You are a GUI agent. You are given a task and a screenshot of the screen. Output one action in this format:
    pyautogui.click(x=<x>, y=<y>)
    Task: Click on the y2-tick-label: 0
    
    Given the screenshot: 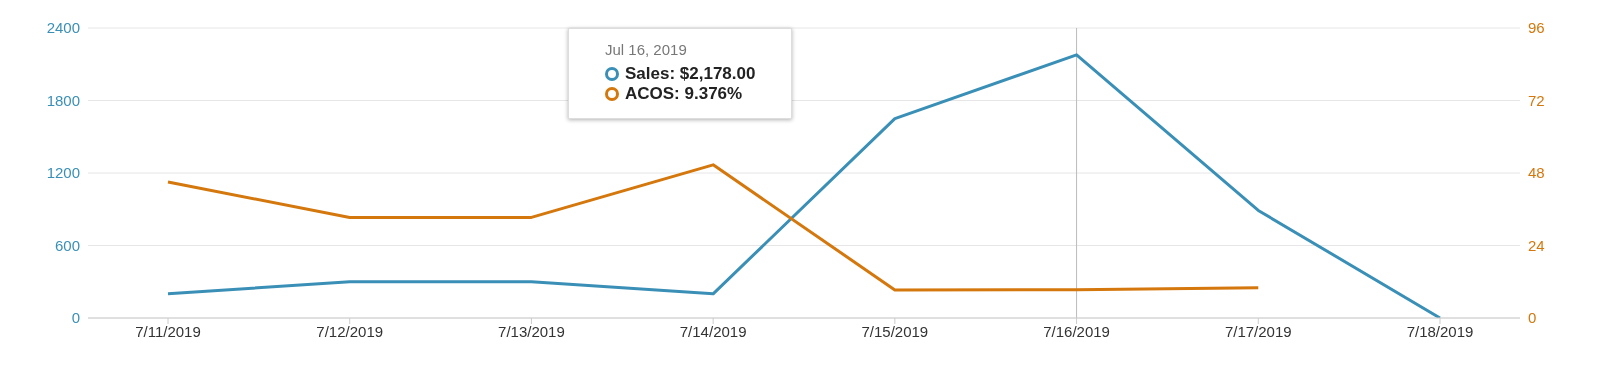 What is the action you would take?
    pyautogui.click(x=1532, y=318)
    